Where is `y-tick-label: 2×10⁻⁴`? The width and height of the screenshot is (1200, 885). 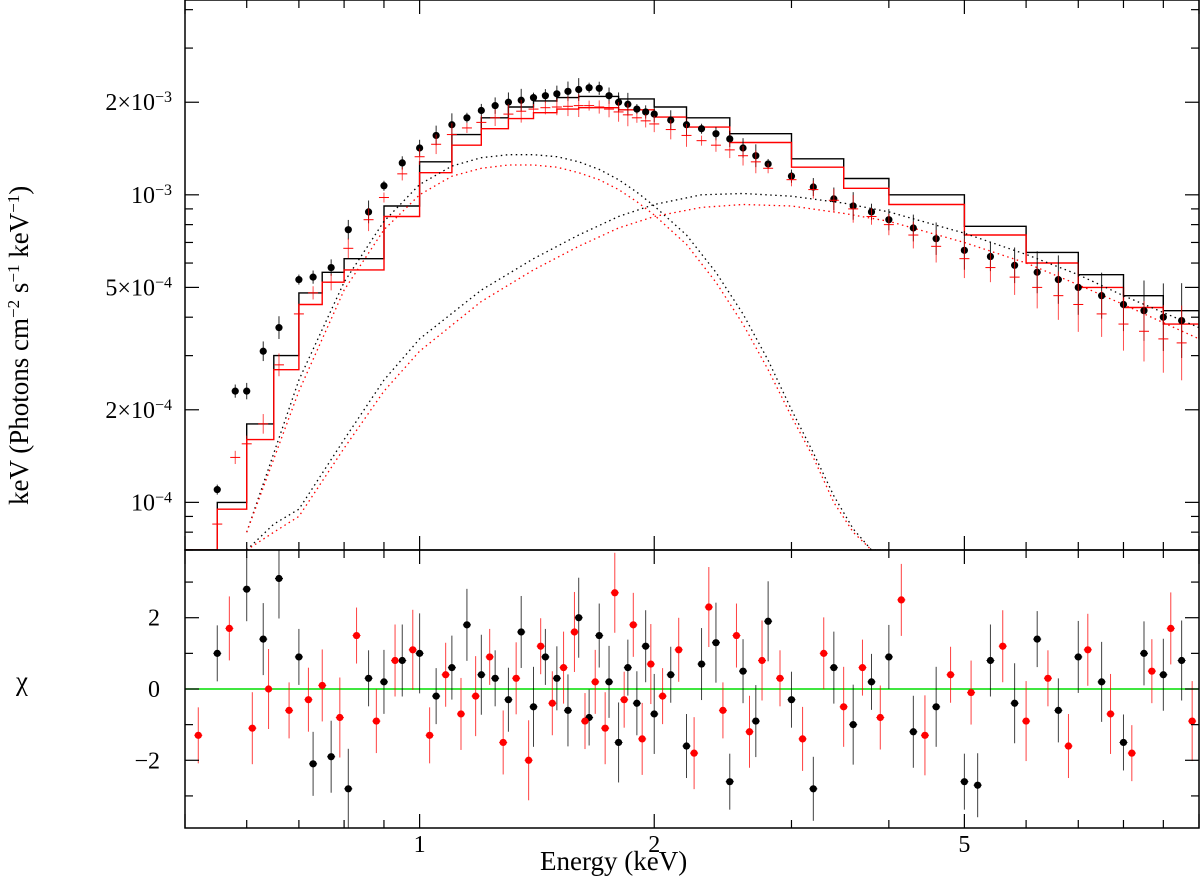
y-tick-label: 2×10⁻⁴ is located at coordinates (138, 410).